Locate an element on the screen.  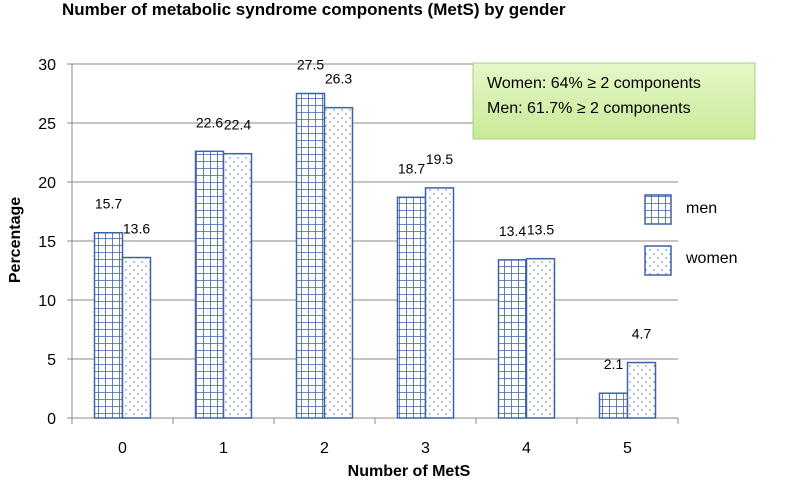
x-tick-label-1: 1 is located at coordinates (223, 448).